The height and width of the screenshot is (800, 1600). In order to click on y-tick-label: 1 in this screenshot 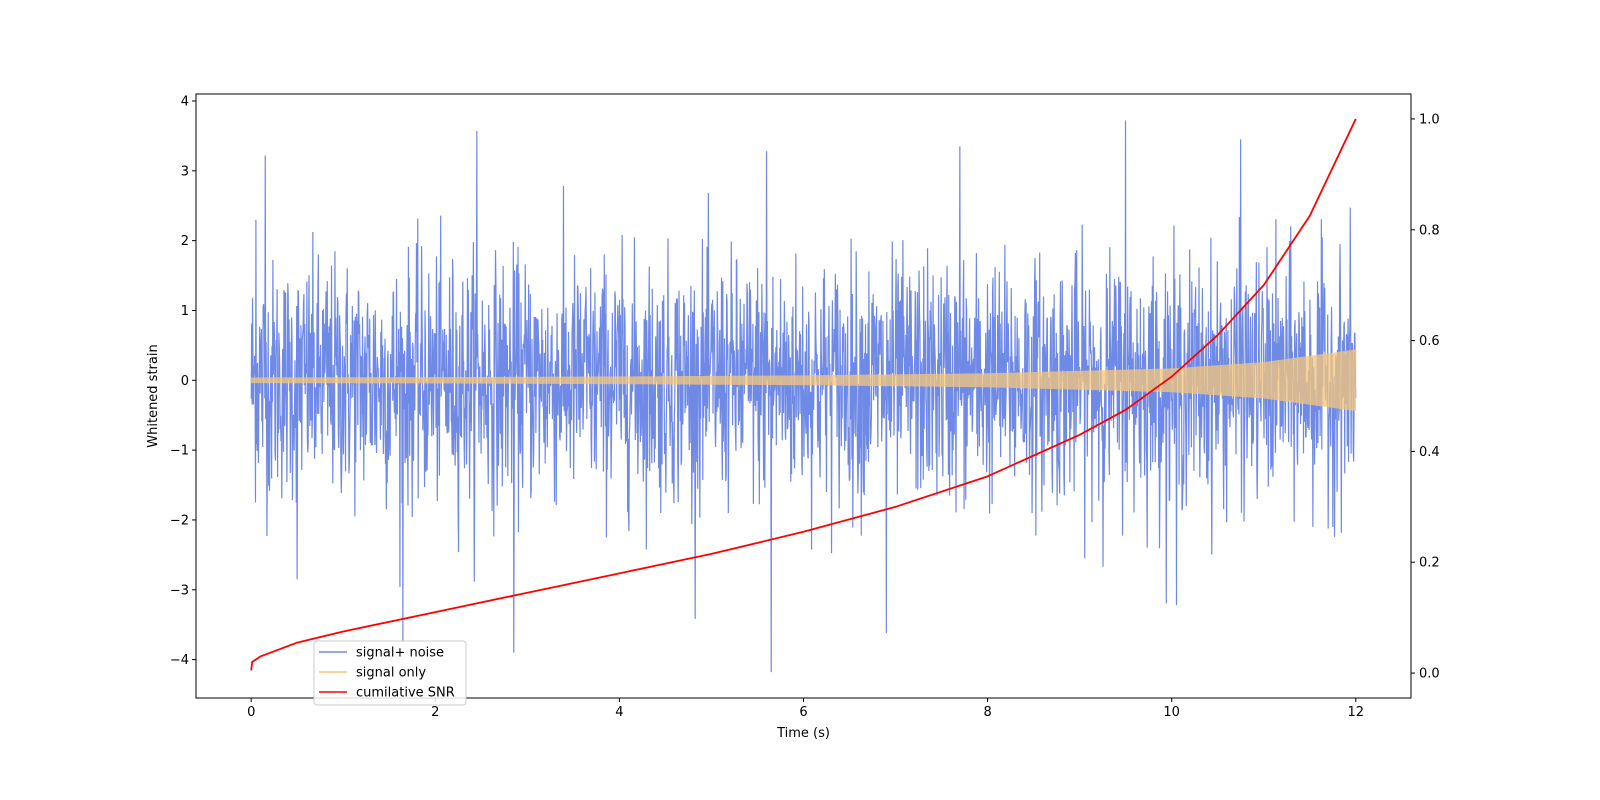, I will do `click(185, 311)`.